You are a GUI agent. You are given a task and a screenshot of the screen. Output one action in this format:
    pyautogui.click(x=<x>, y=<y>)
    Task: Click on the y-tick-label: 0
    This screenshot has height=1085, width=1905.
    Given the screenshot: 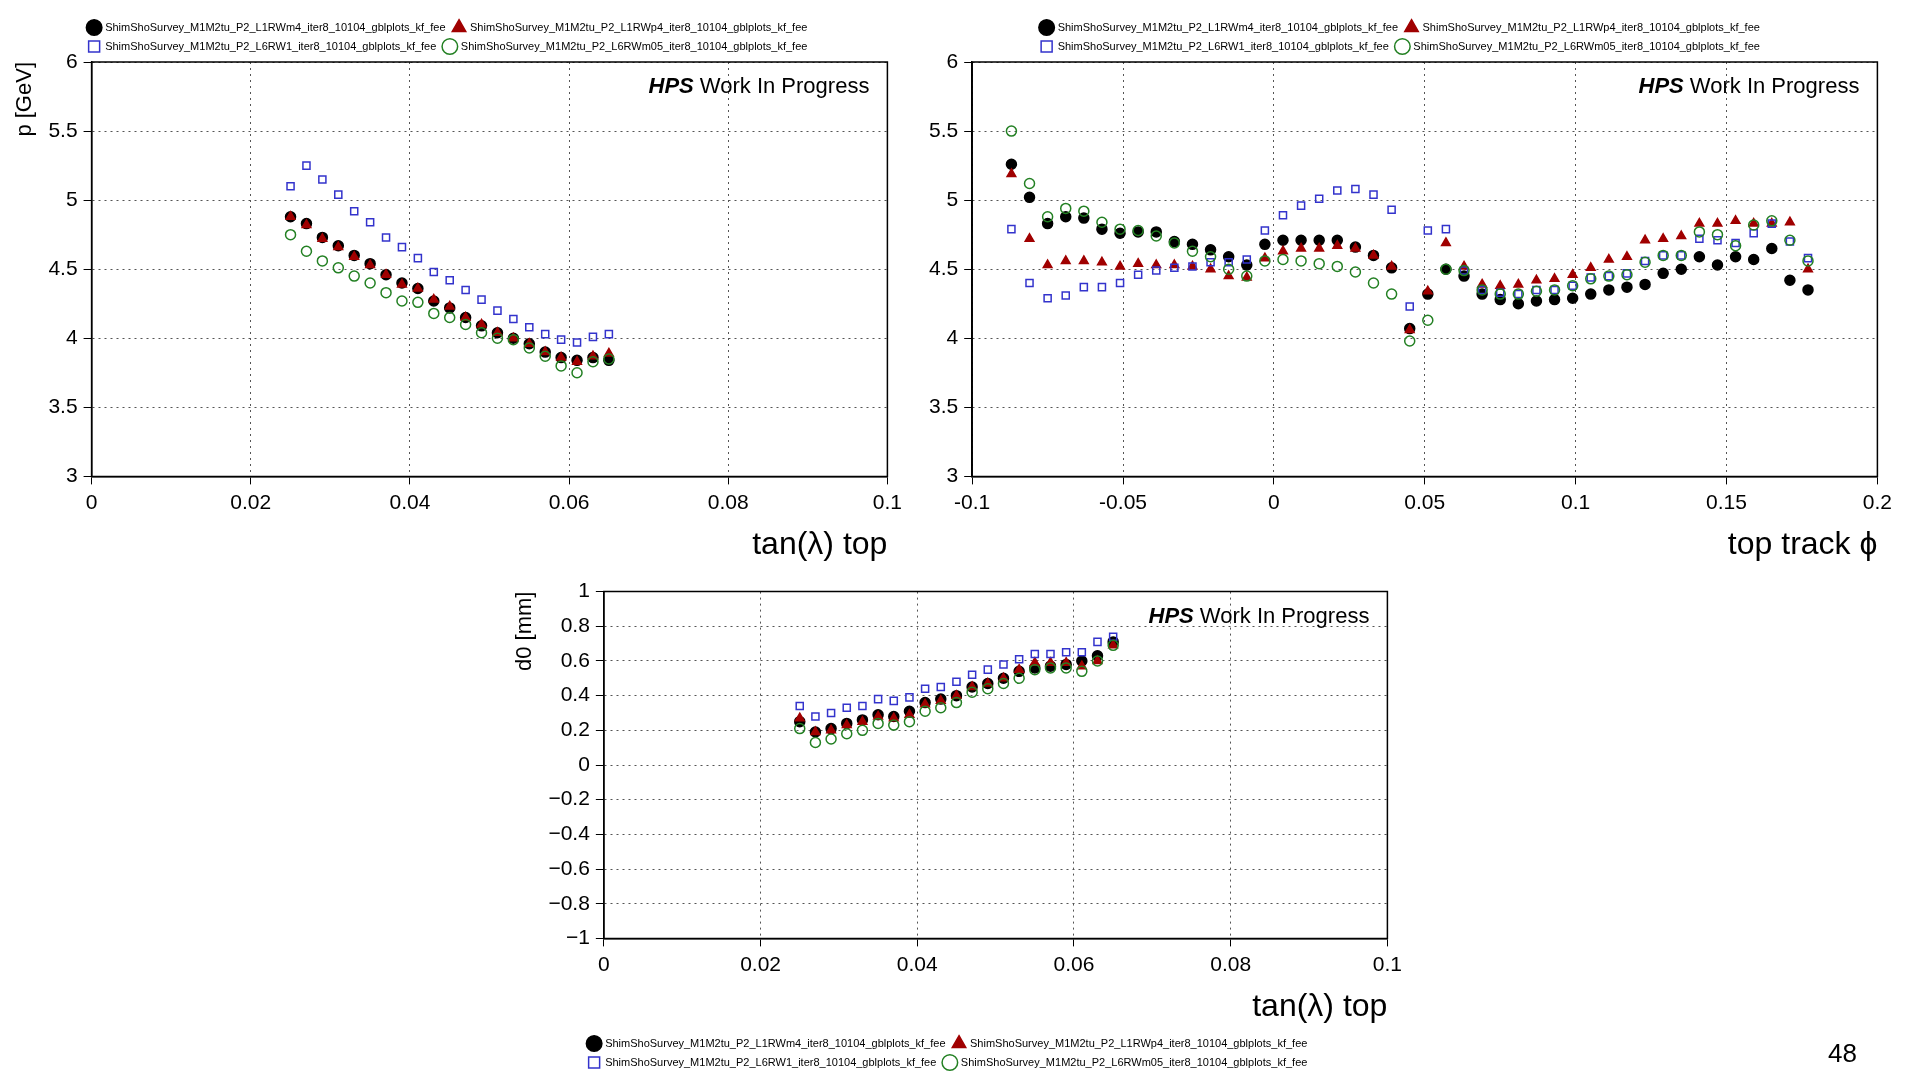 What is the action you would take?
    pyautogui.click(x=584, y=763)
    